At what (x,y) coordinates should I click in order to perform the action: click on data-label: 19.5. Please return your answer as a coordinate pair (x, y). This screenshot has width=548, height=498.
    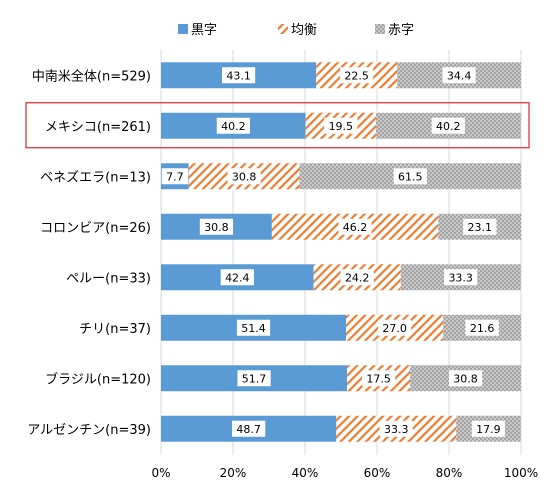
    Looking at the image, I should click on (341, 126).